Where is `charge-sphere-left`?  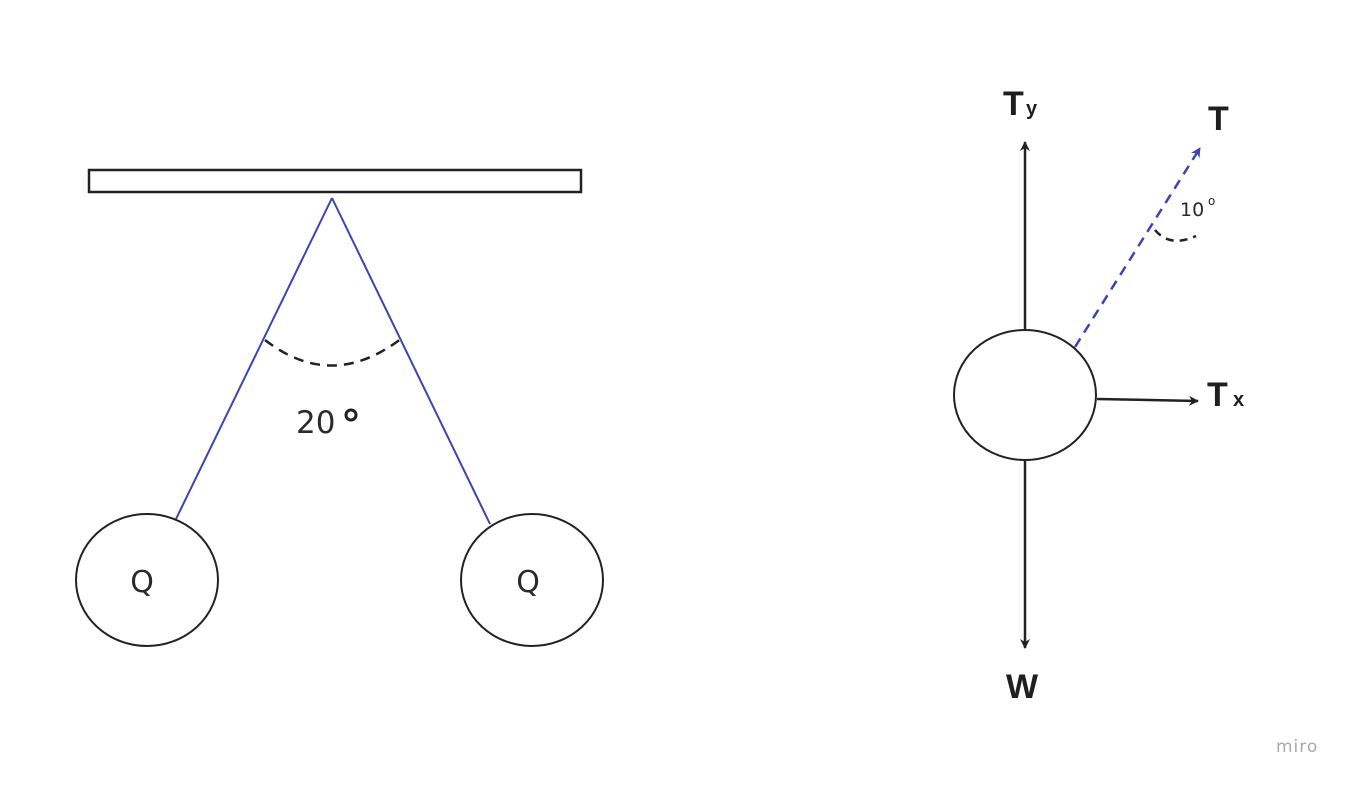 charge-sphere-left is located at coordinates (147, 580).